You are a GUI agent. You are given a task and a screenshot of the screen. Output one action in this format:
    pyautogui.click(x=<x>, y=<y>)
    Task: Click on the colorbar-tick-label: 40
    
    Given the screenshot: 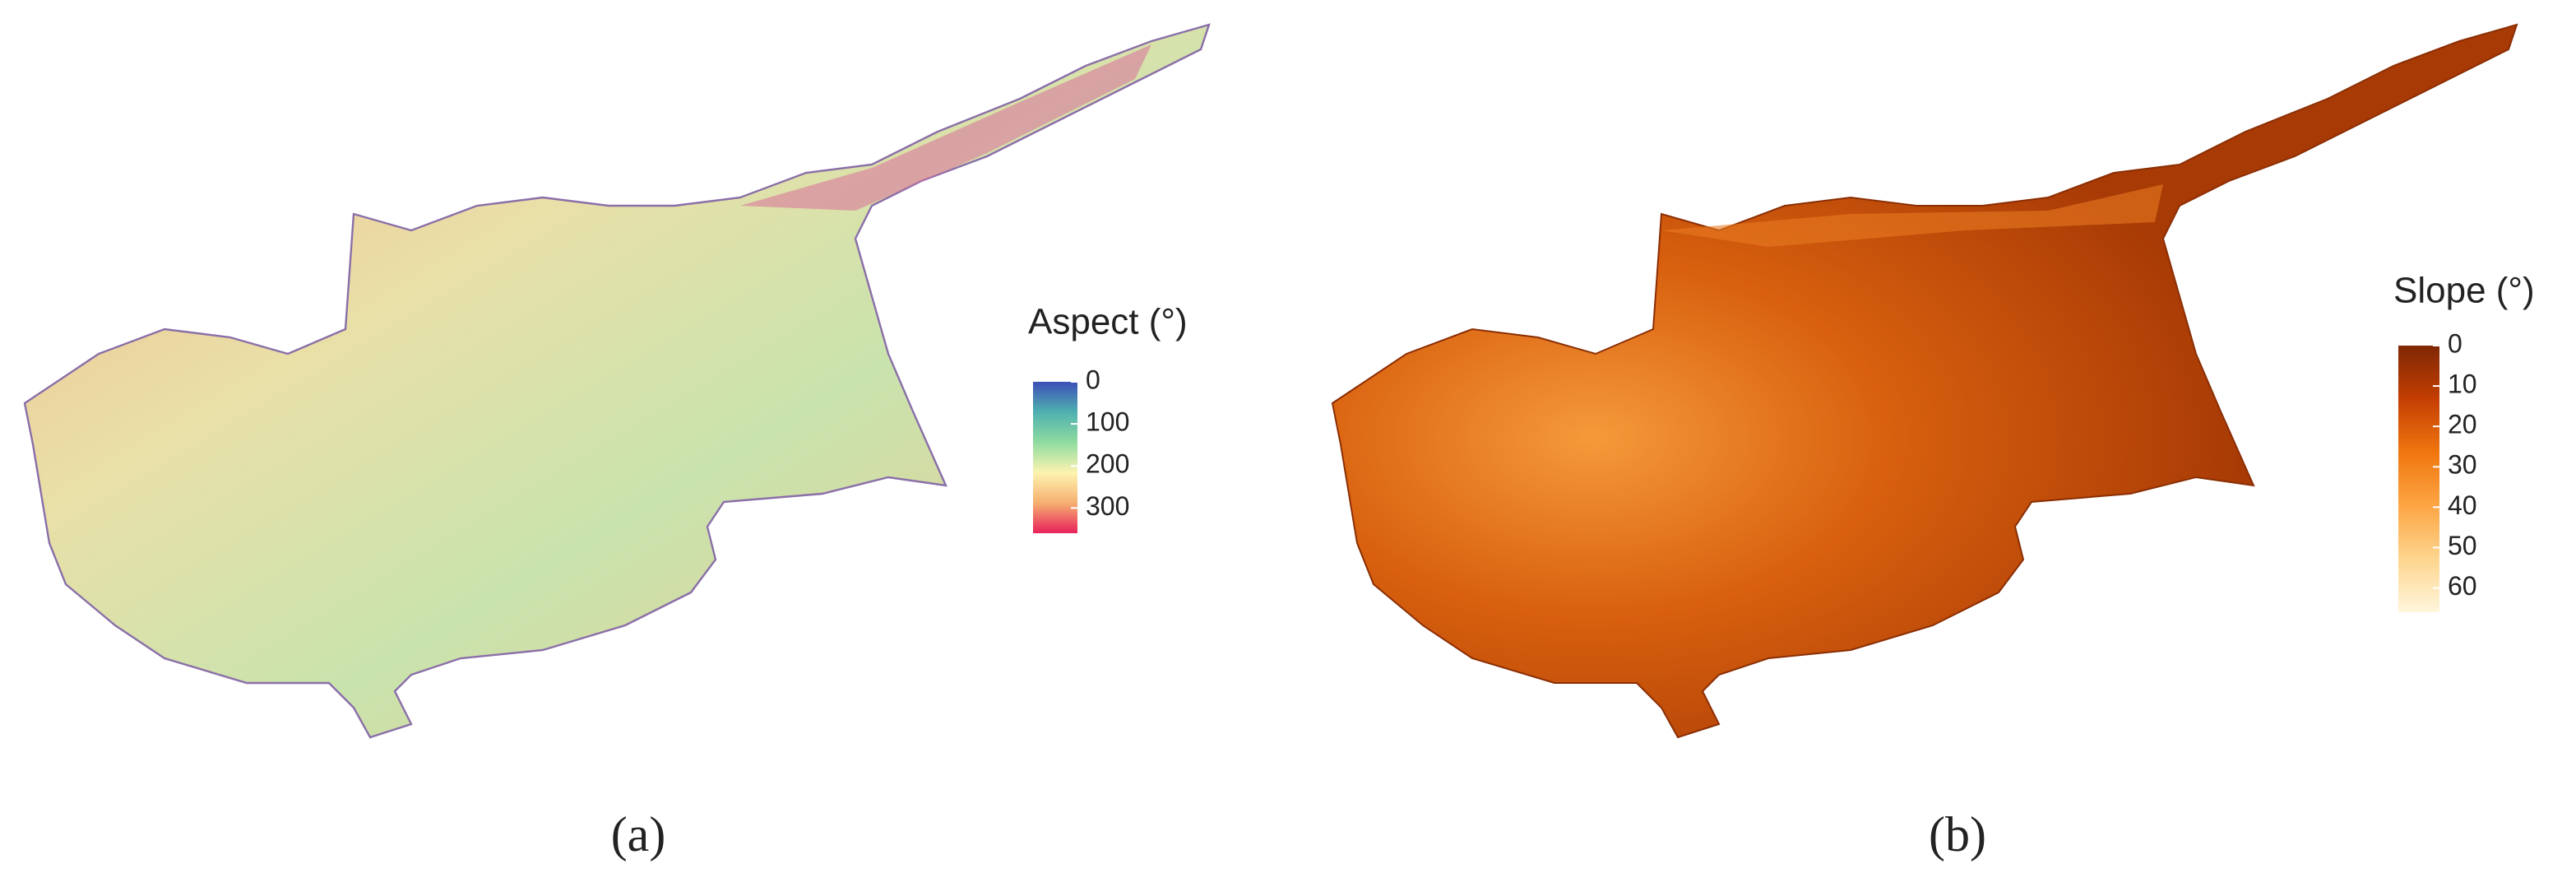 What is the action you would take?
    pyautogui.click(x=2462, y=505)
    